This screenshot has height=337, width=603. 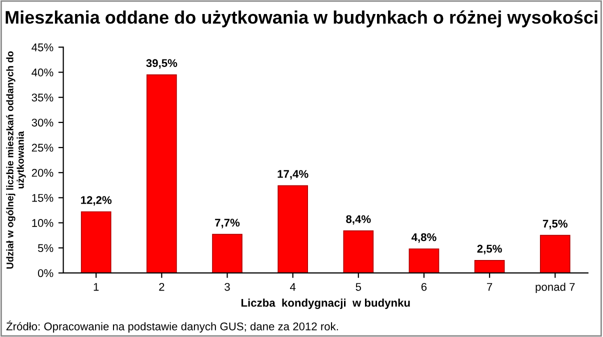 I want to click on x-tick-label: 6, so click(x=424, y=286).